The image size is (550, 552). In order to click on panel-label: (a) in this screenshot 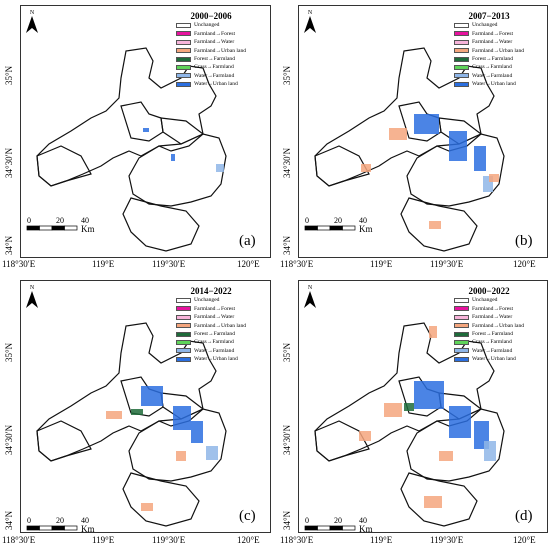, I will do `click(247, 241)`.